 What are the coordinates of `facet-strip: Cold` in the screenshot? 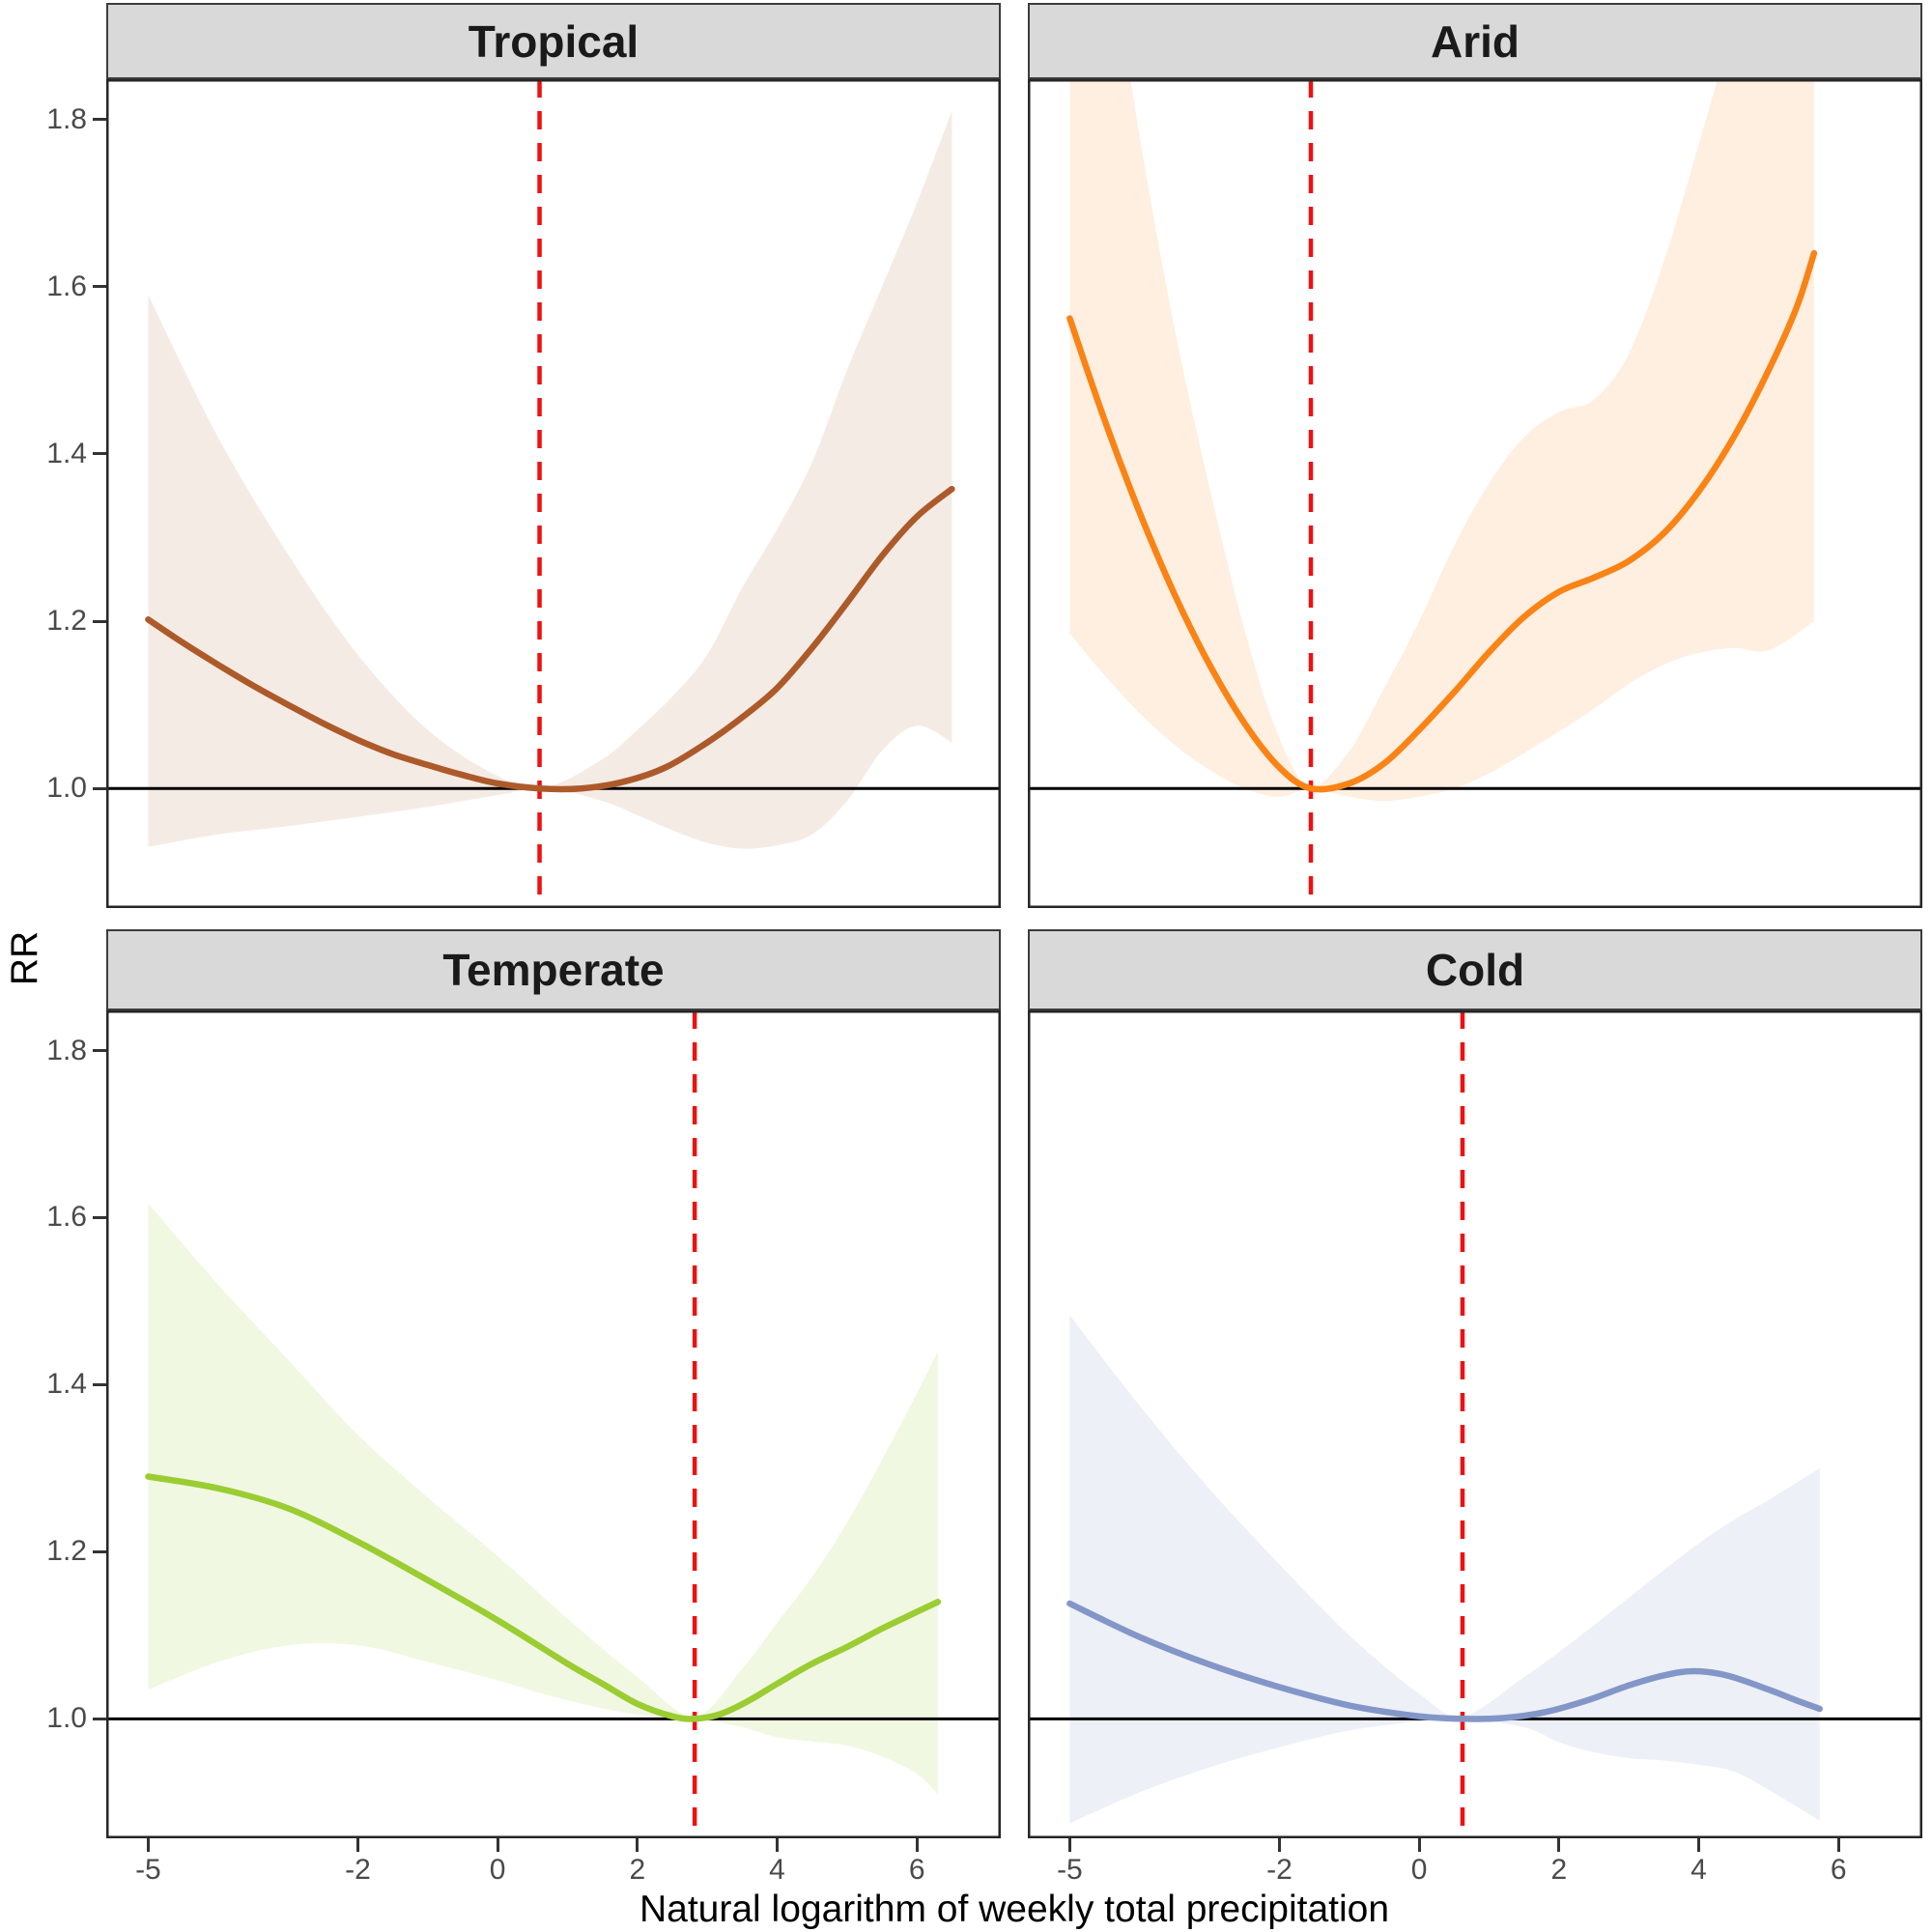 It's located at (1475, 969).